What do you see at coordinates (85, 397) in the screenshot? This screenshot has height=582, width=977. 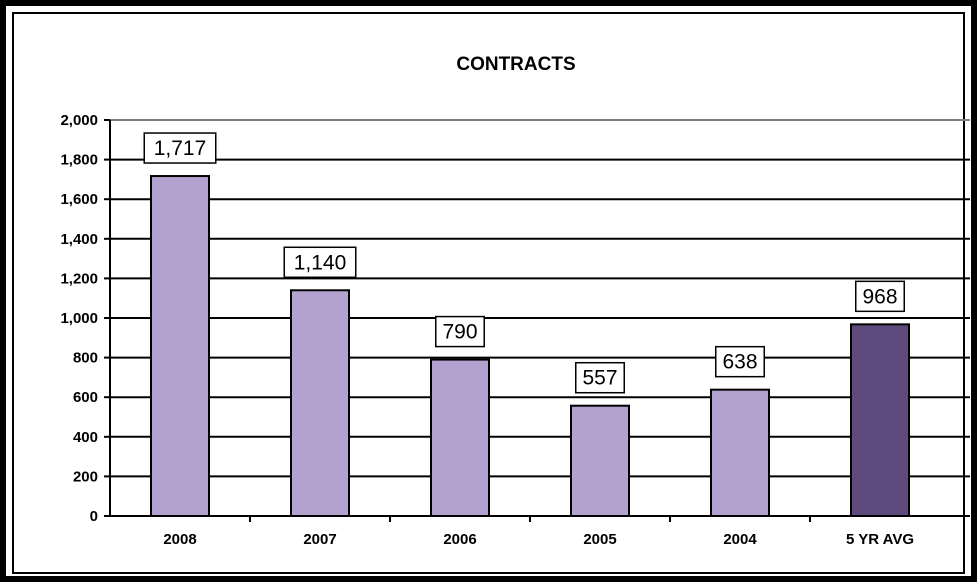 I see `y-tick-label: 600` at bounding box center [85, 397].